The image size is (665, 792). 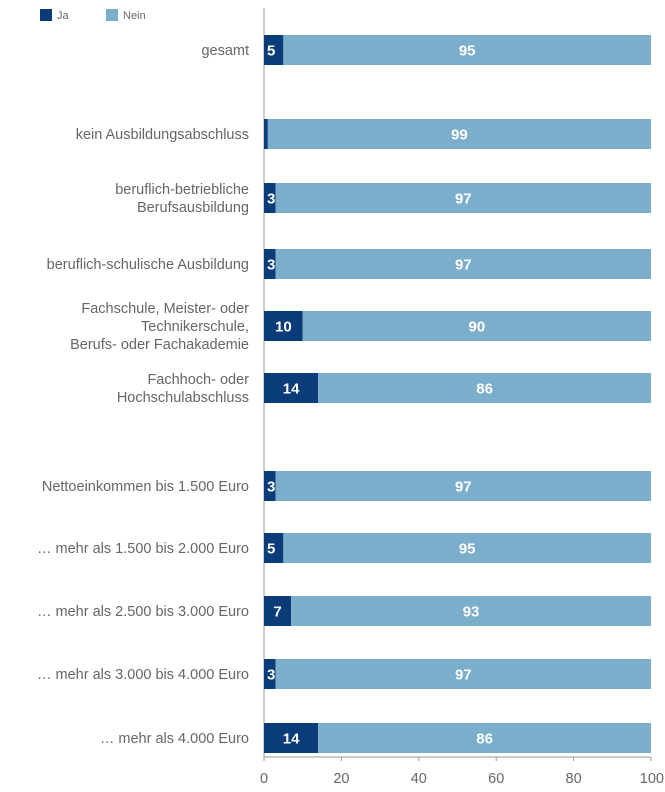 I want to click on data-label-nein-5: 86, so click(x=484, y=389).